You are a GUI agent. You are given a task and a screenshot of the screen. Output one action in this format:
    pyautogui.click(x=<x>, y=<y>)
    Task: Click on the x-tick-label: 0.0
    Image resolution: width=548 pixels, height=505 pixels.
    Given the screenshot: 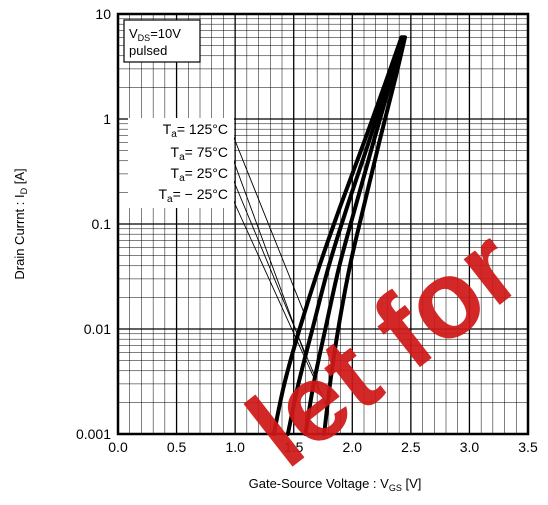 What is the action you would take?
    pyautogui.click(x=118, y=447)
    